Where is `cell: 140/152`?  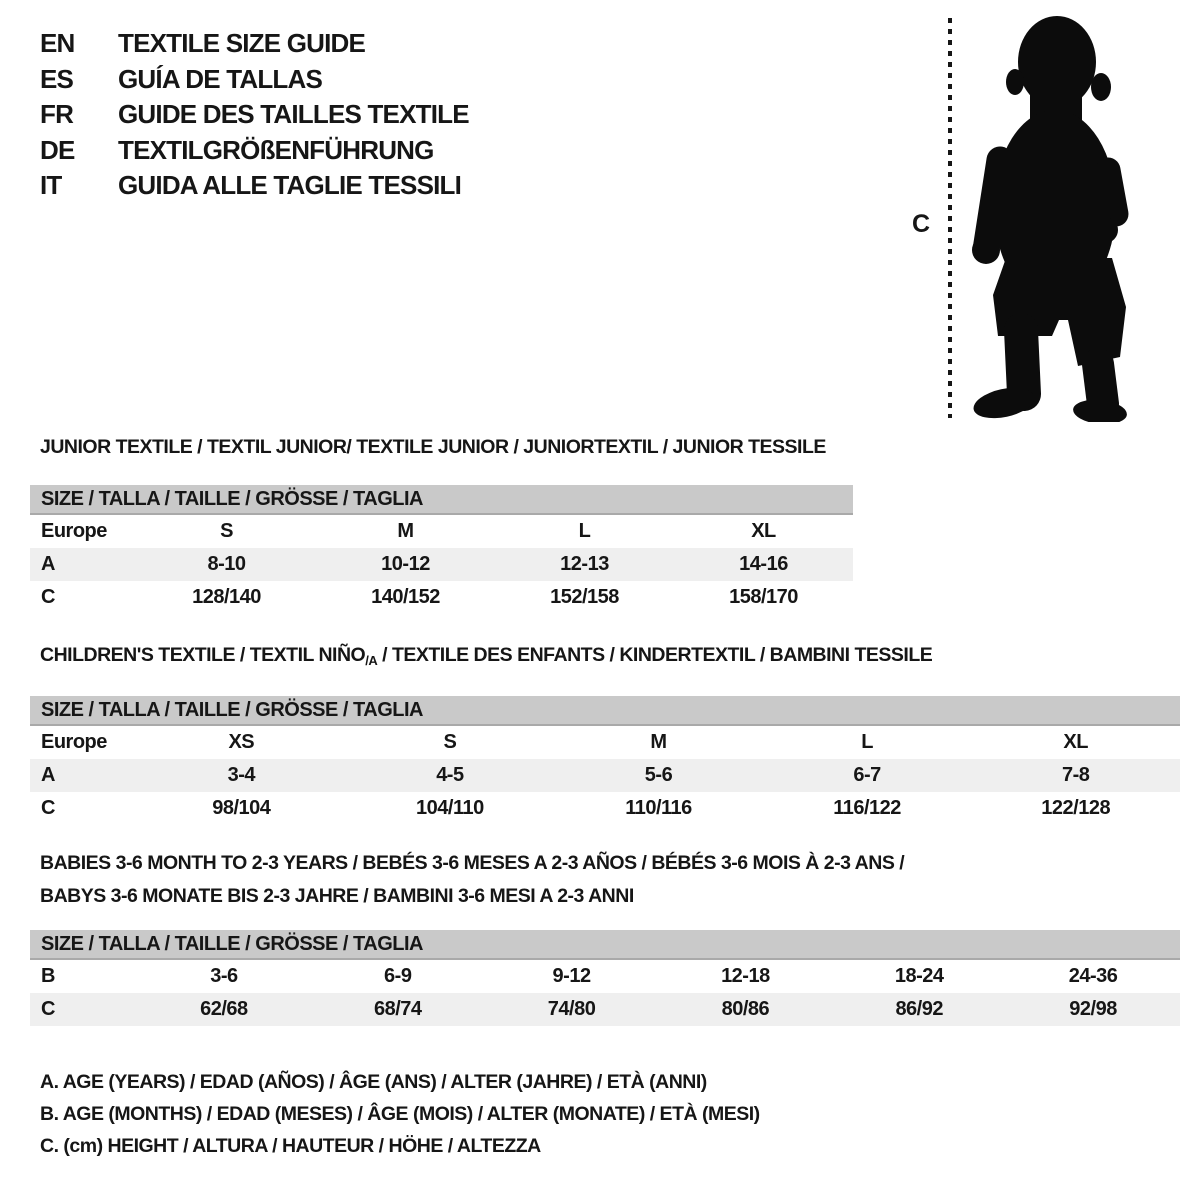
cell: 140/152 is located at coordinates (405, 597).